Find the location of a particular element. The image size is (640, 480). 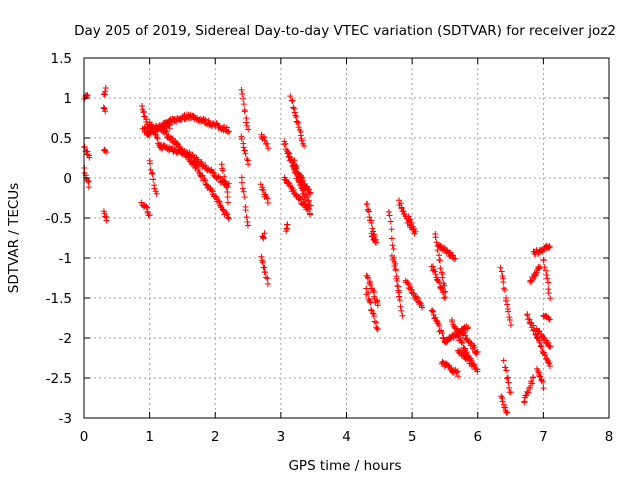

x-axis-label: GPS time / hours is located at coordinates (344, 466).